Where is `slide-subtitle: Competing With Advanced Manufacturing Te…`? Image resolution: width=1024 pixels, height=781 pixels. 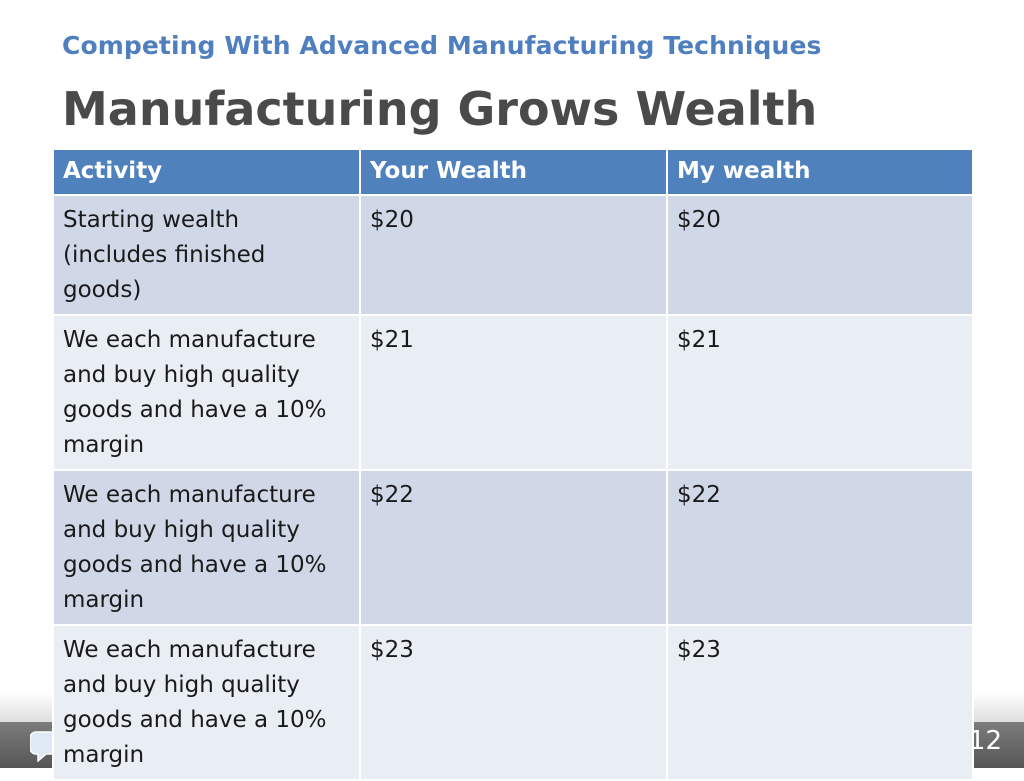
slide-subtitle: Competing With Advanced Manufacturing Te… is located at coordinates (442, 45).